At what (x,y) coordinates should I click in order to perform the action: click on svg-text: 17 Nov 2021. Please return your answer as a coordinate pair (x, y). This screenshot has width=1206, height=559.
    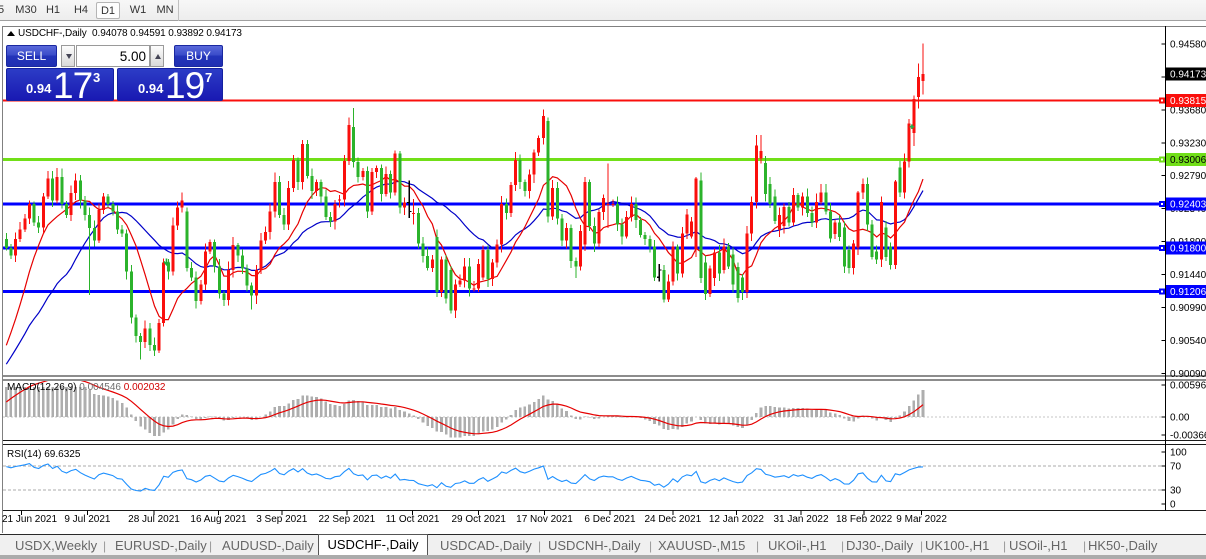
    Looking at the image, I should click on (544, 519).